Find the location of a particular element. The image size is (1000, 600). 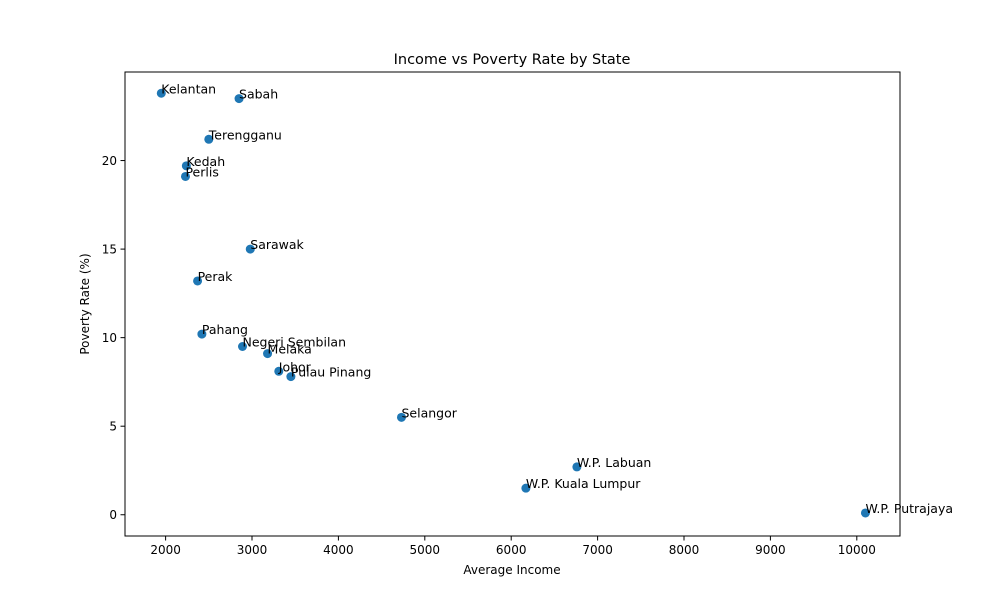

x-tick-label: 4000 is located at coordinates (338, 550).